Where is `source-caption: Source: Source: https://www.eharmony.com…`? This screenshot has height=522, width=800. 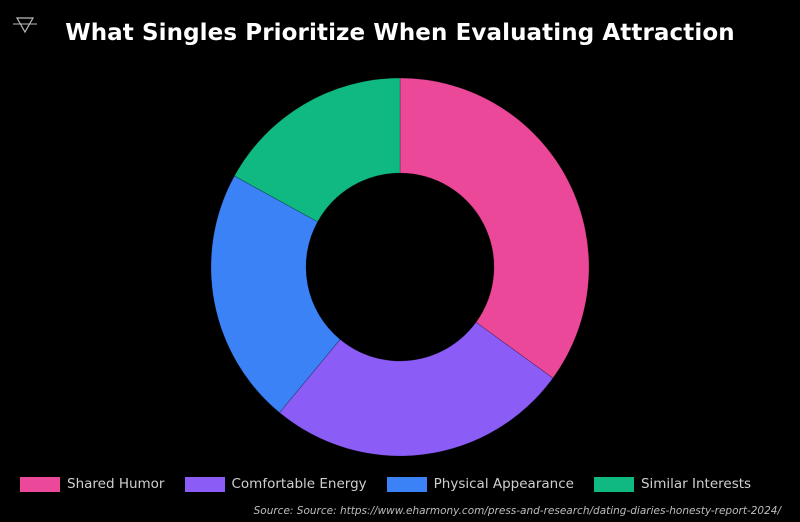
source-caption: Source: Source: https://www.eharmony.com… is located at coordinates (517, 511).